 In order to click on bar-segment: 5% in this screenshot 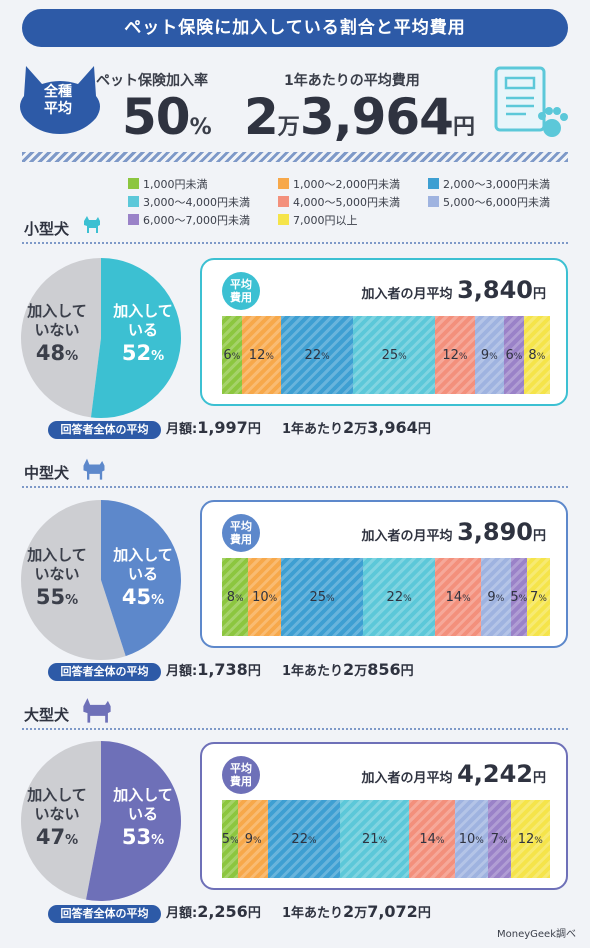, I will do `click(519, 597)`.